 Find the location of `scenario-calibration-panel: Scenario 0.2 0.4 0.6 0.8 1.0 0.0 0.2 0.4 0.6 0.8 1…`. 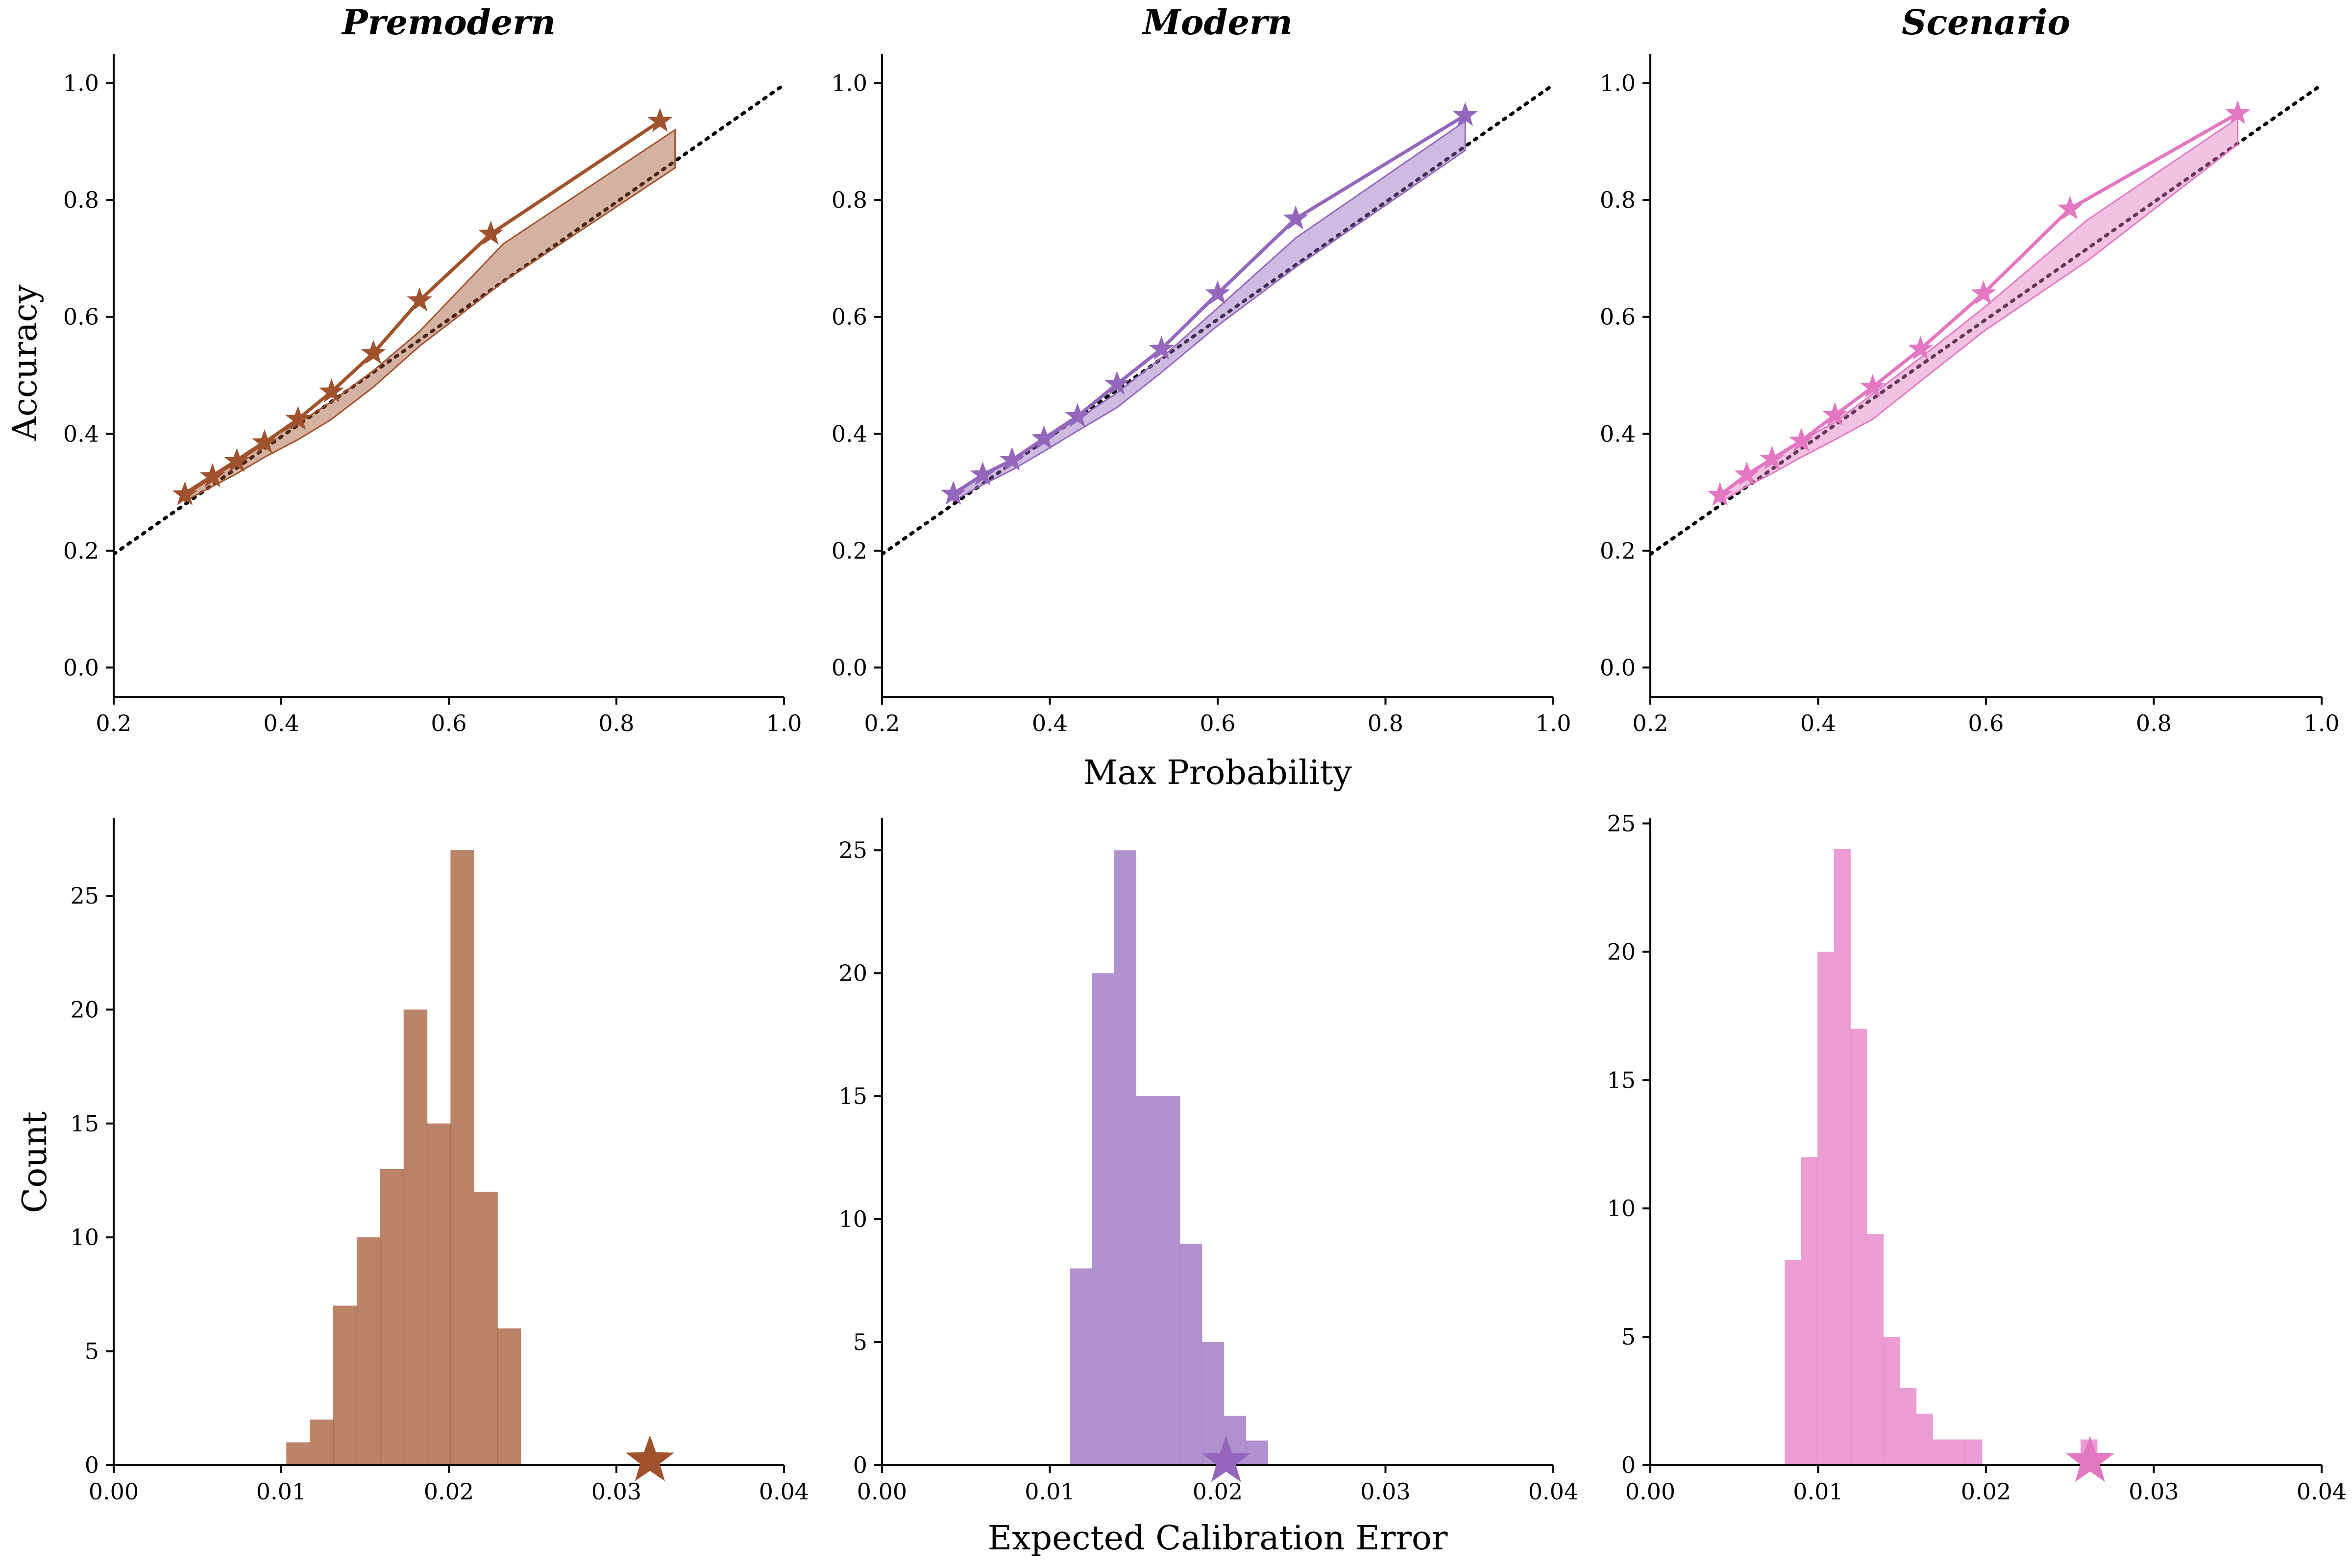

scenario-calibration-panel: Scenario 0.2 0.4 0.6 0.8 1.0 0.0 0.2 0.4 0.6 0.8 1… is located at coordinates (1970, 369).